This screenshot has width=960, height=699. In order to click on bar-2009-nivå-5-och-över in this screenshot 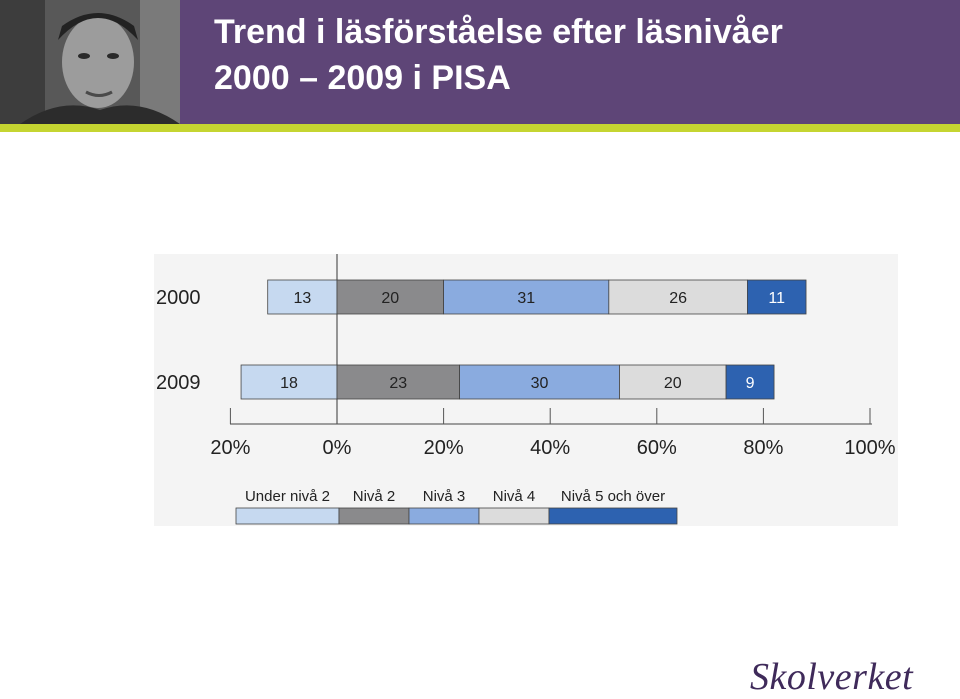, I will do `click(750, 382)`.